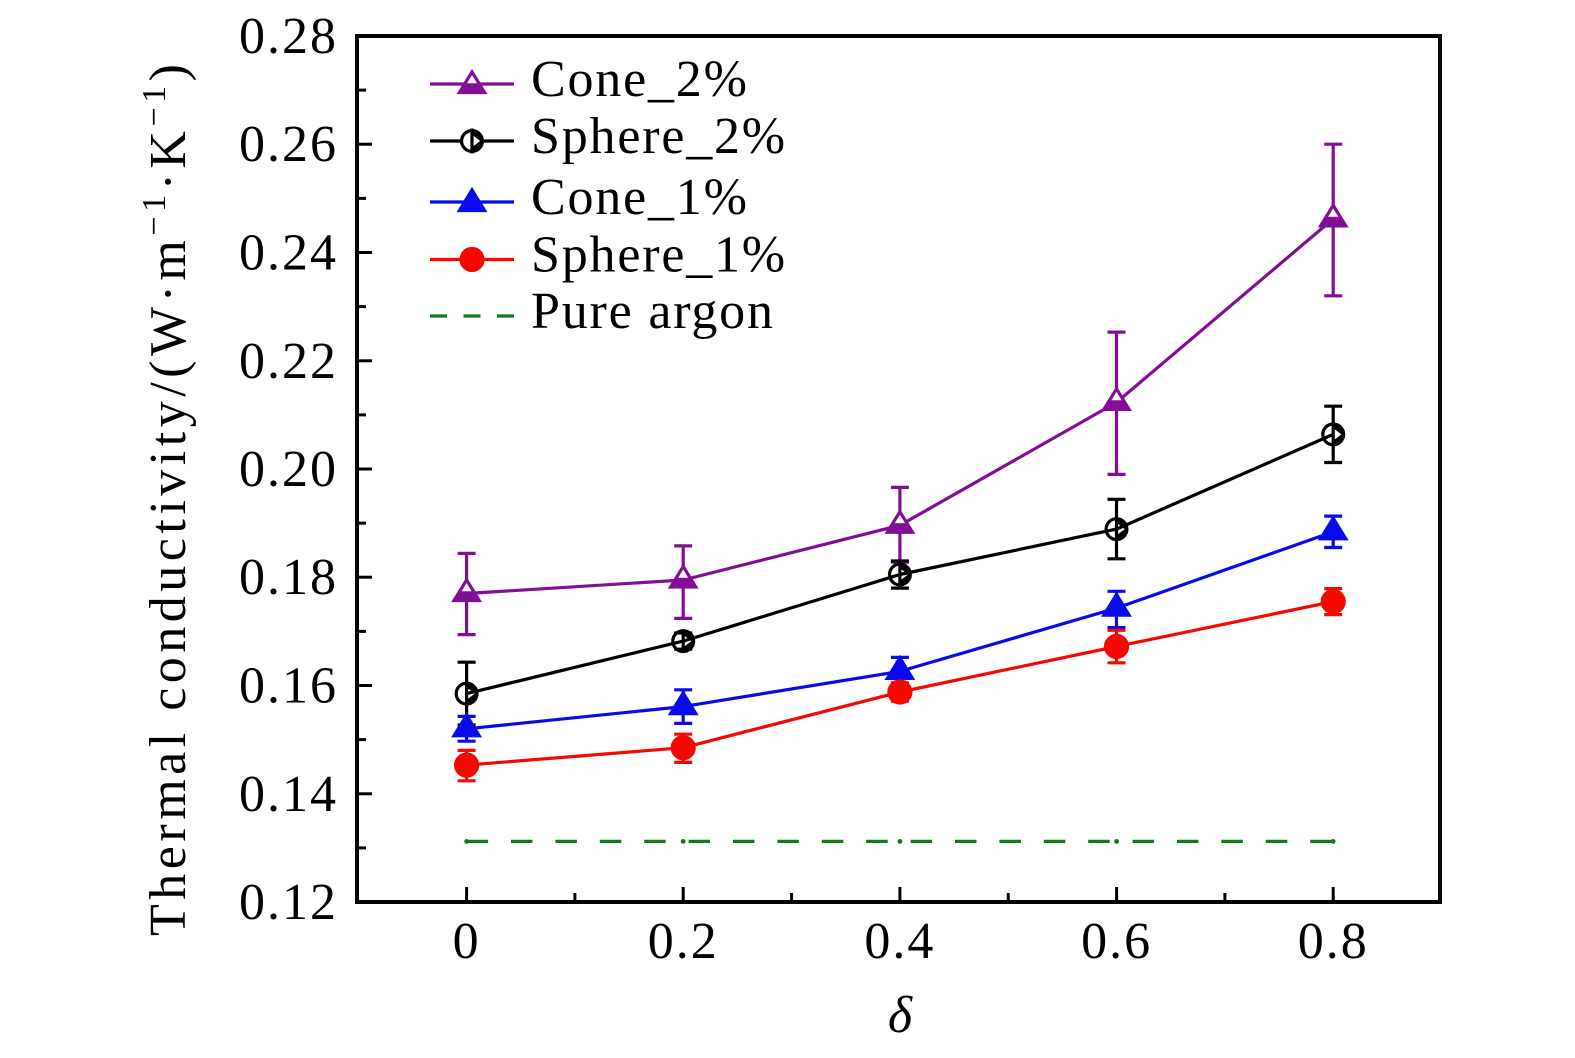  Describe the element at coordinates (288, 577) in the screenshot. I see `svg-text: 0.18` at that location.